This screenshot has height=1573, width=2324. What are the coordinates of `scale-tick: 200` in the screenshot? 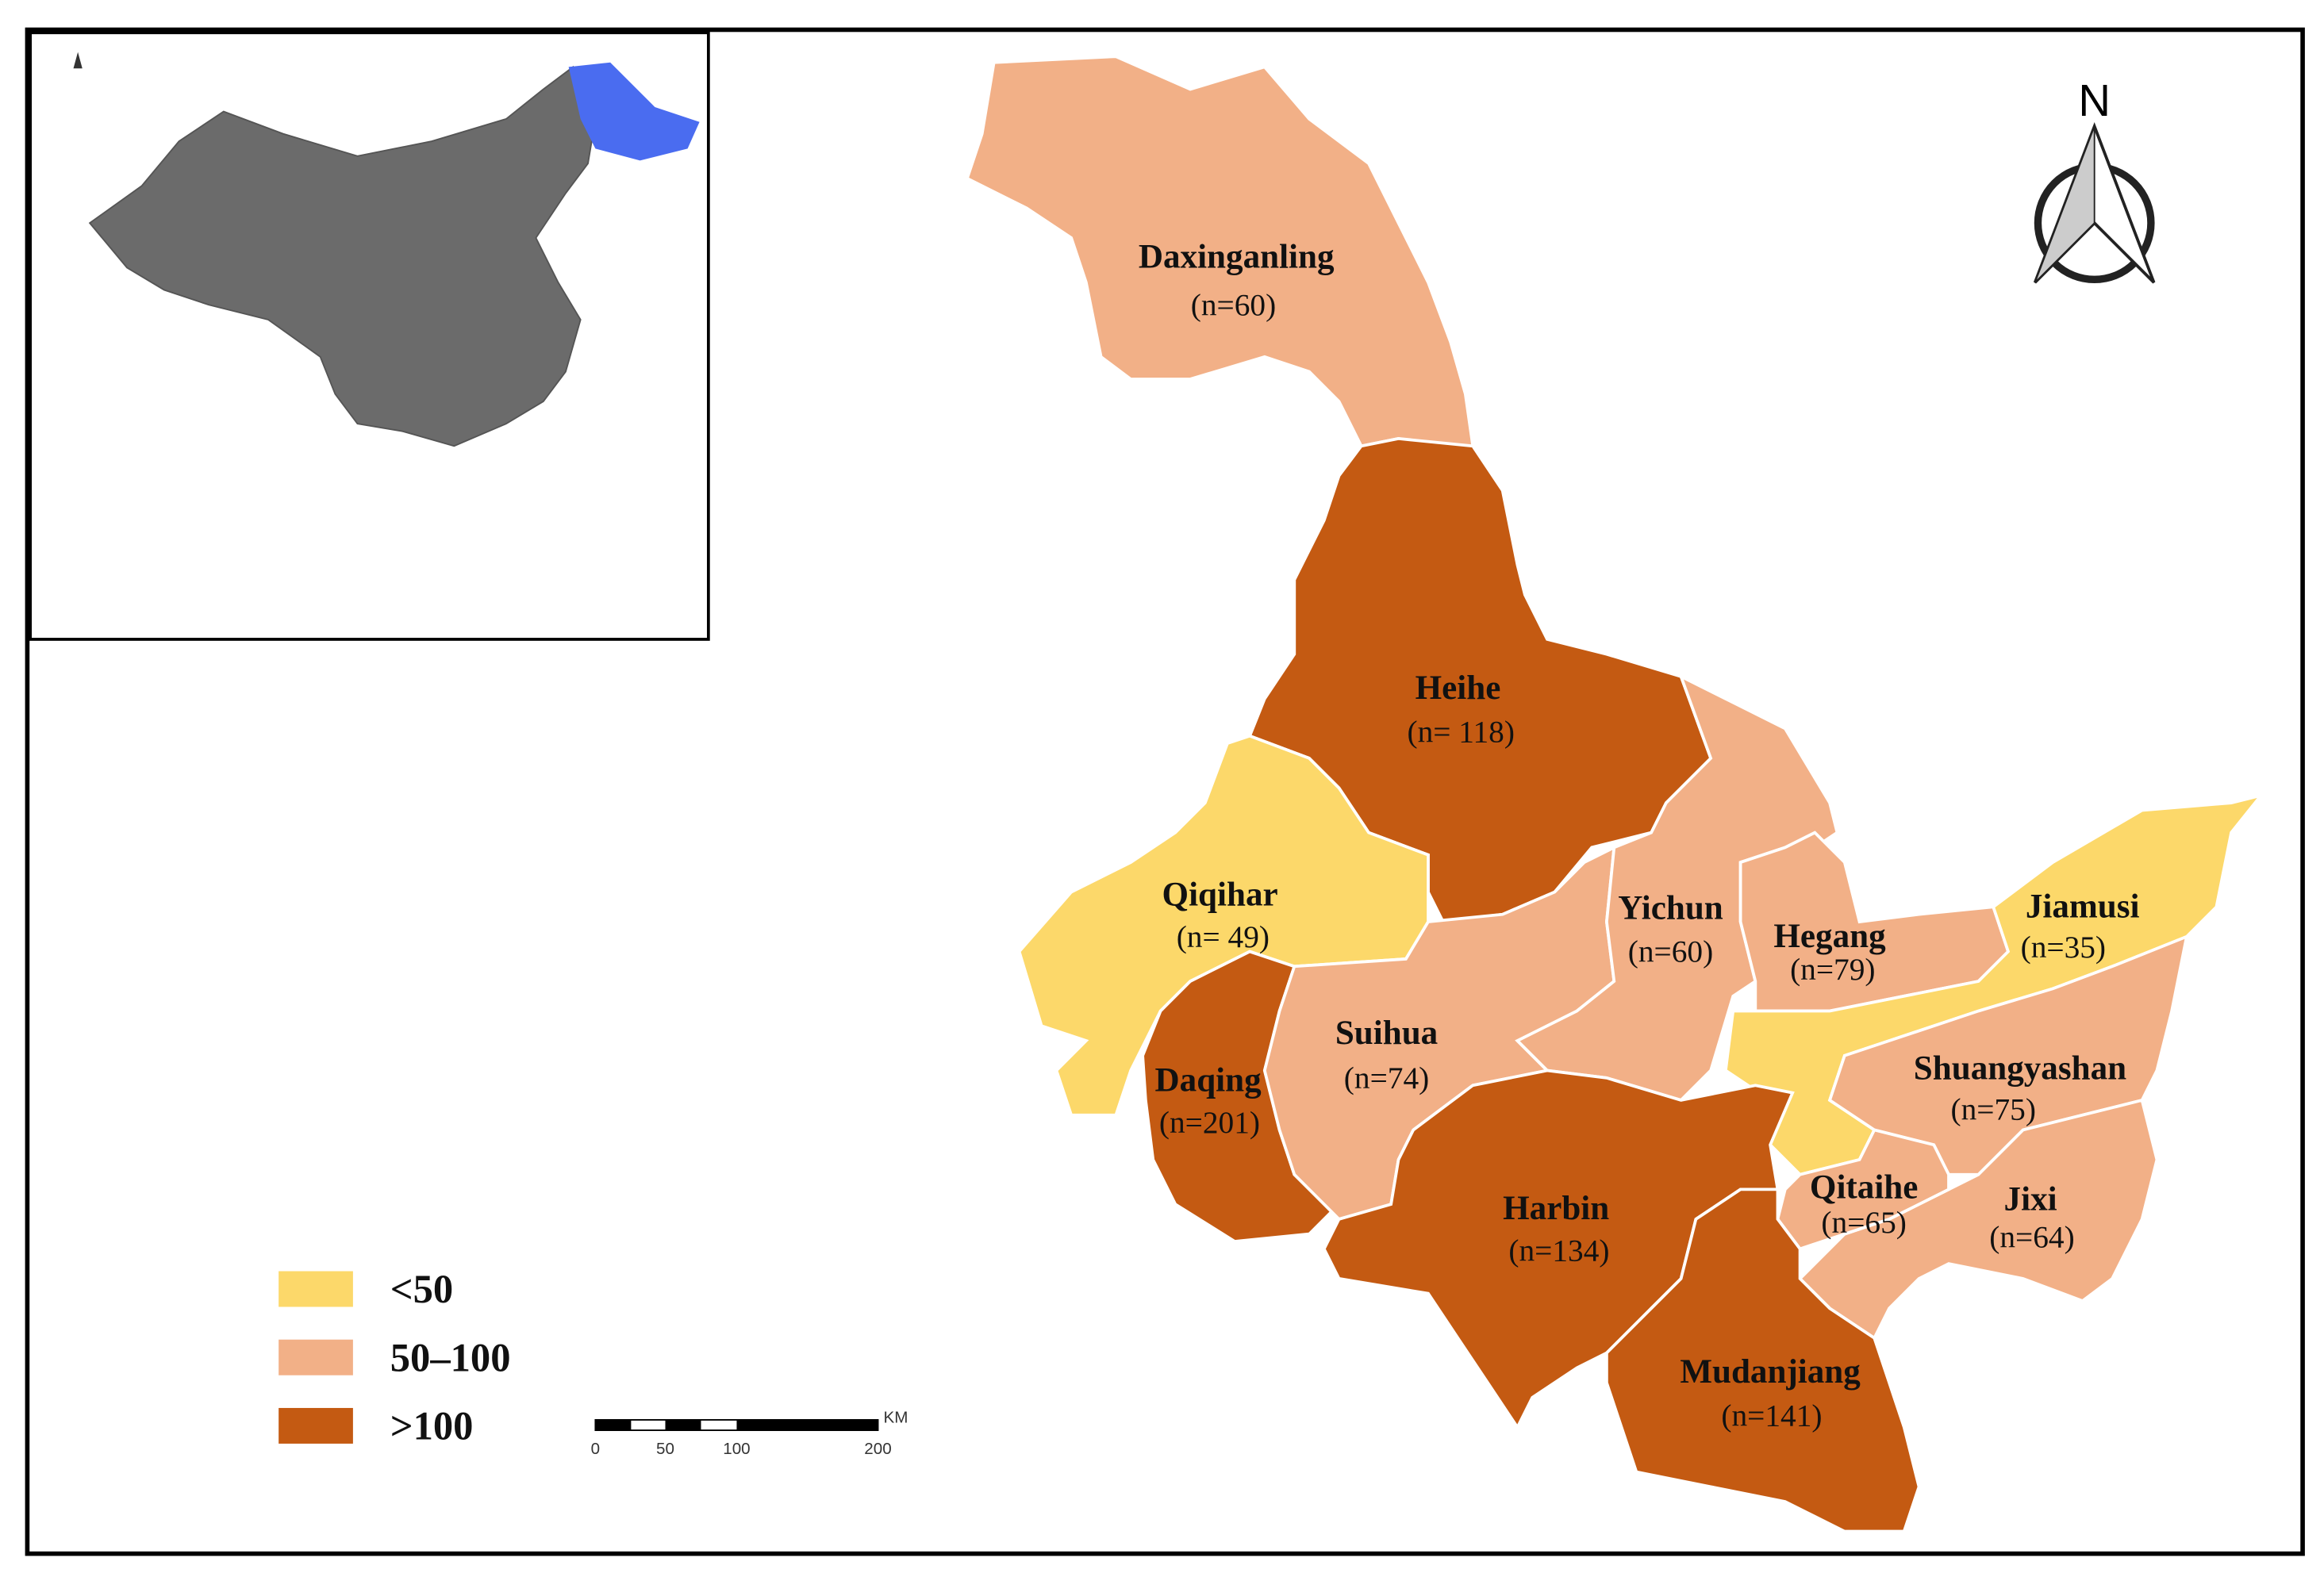 It's located at (877, 1449).